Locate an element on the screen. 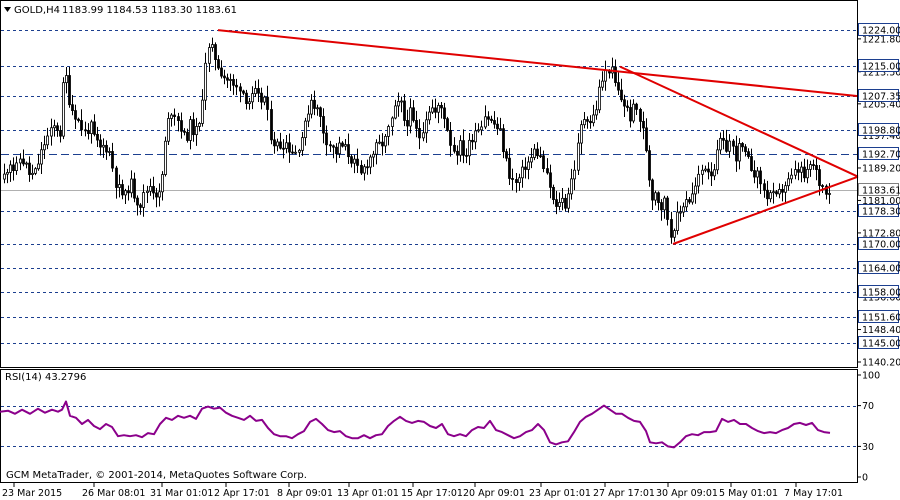  price-tick-label: 1205.40 is located at coordinates (881, 104).